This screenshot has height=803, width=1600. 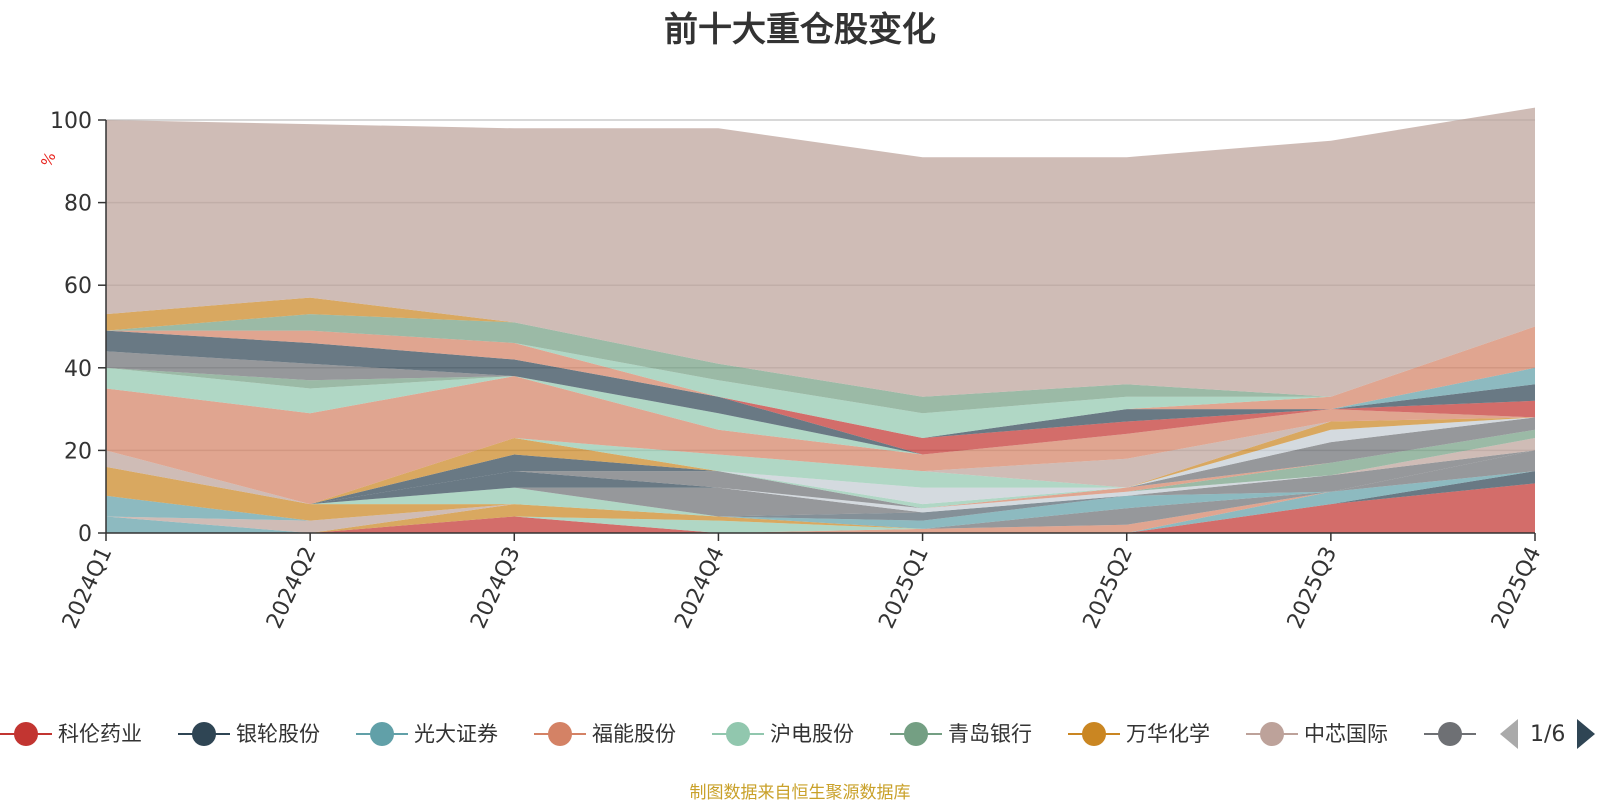 What do you see at coordinates (812, 734) in the screenshot?
I see `legend-label-4: 沪电股份` at bounding box center [812, 734].